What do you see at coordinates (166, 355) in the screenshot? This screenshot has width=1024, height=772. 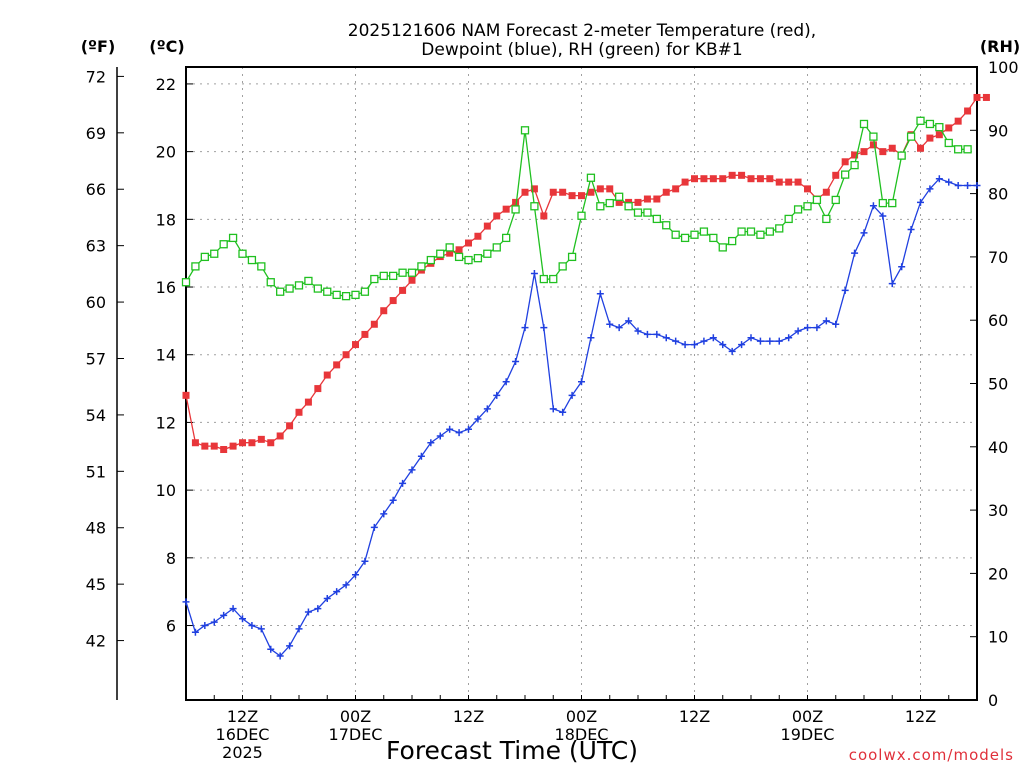 I see `celsius-tick-label: 14` at bounding box center [166, 355].